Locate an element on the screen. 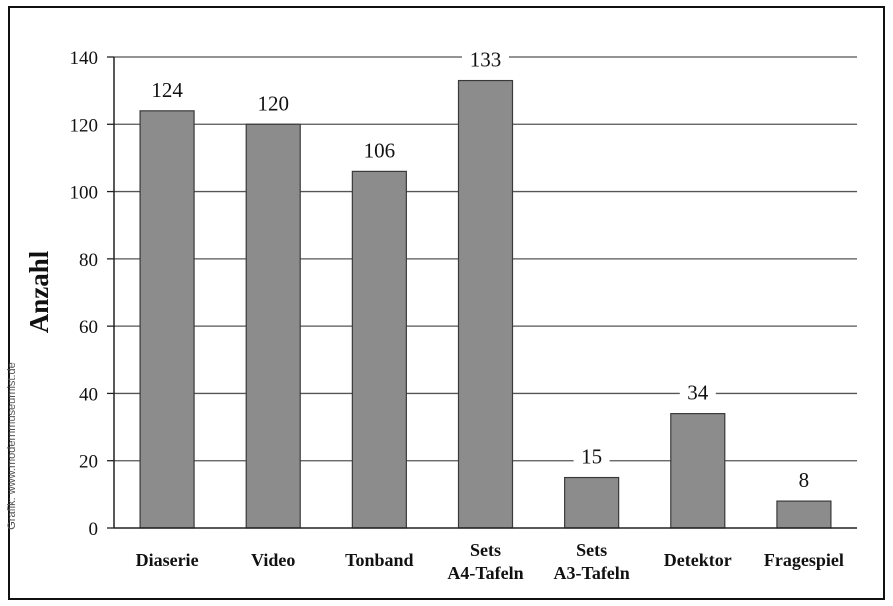 The width and height of the screenshot is (893, 606). data-label: 34 is located at coordinates (698, 393).